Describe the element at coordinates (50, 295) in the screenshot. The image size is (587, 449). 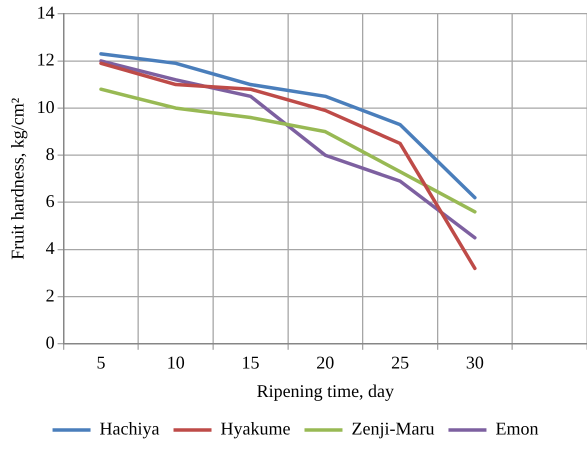
I see `y-tick-label: 2` at that location.